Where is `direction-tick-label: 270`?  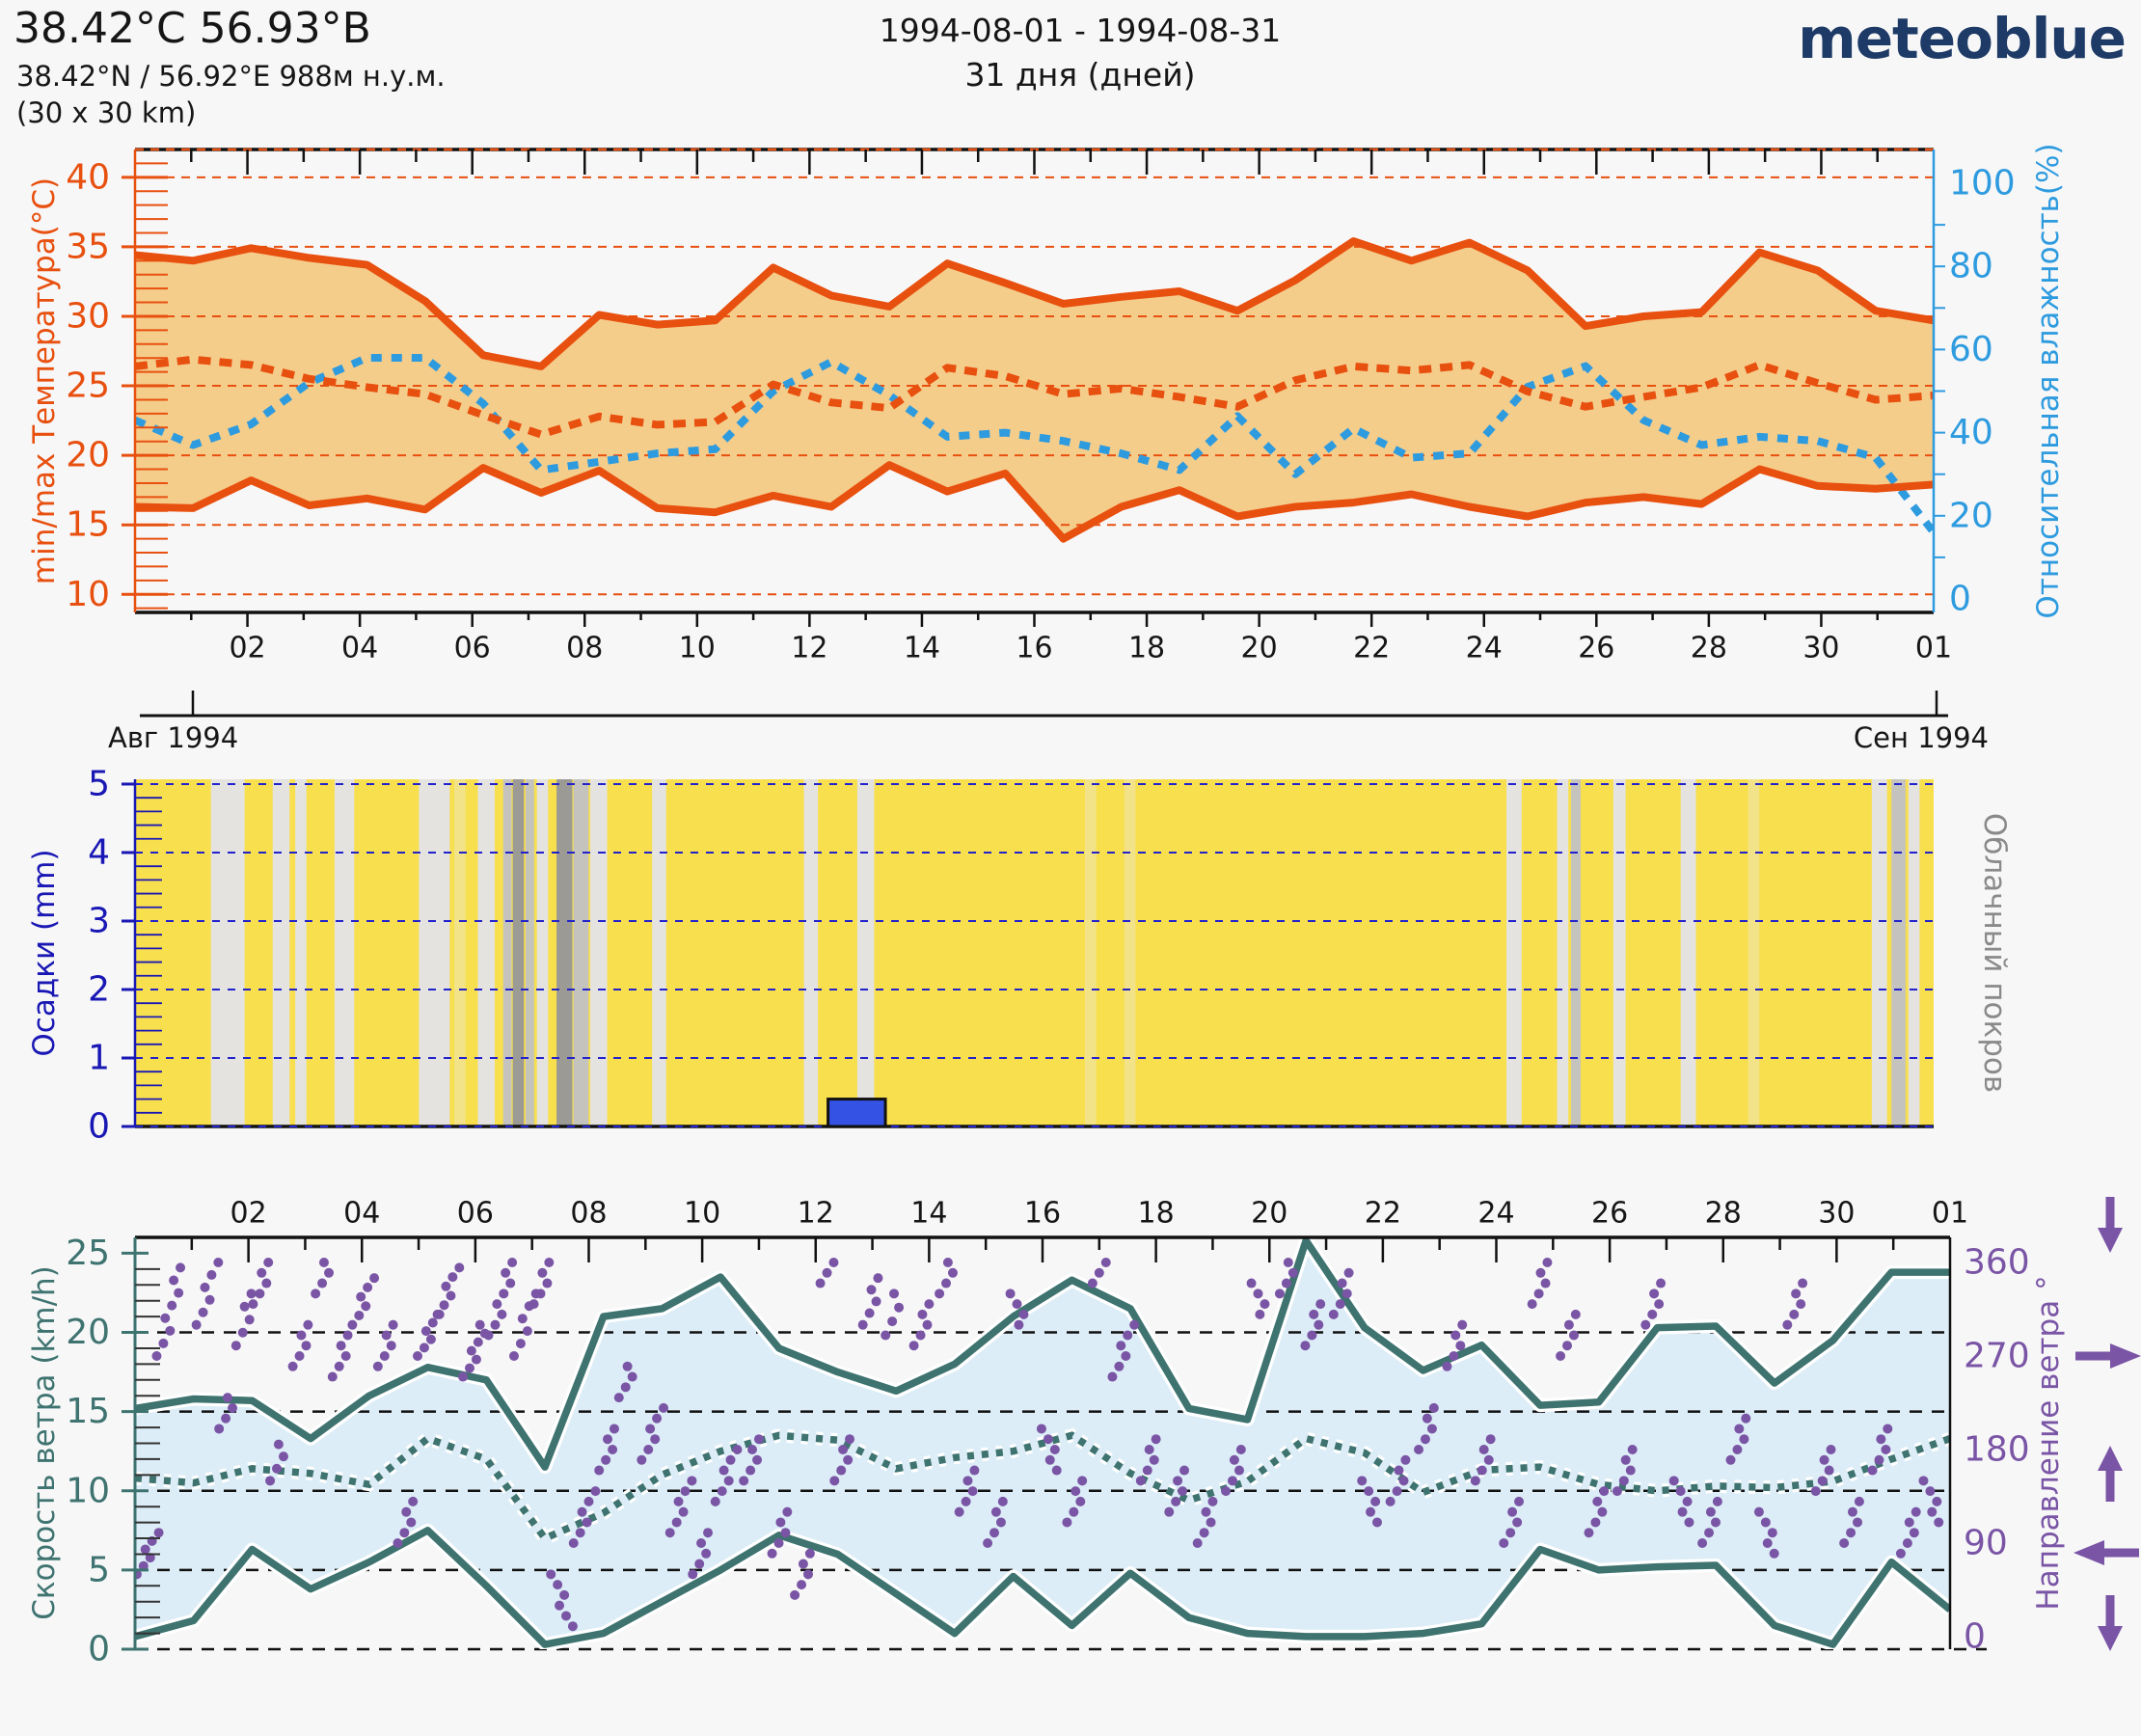
direction-tick-label: 270 is located at coordinates (1997, 1356).